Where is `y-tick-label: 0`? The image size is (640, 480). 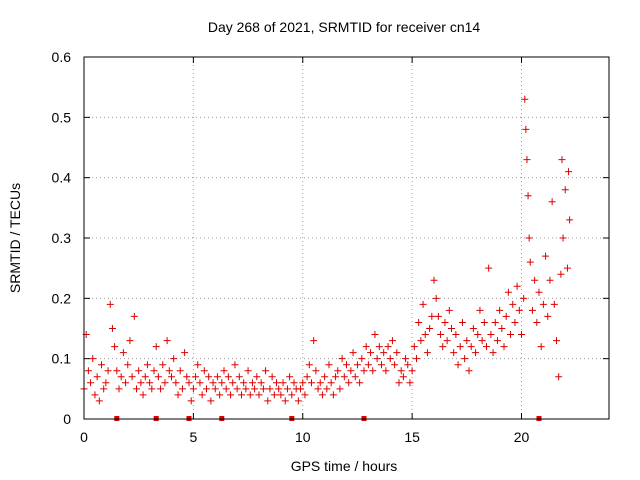
y-tick-label: 0 is located at coordinates (67, 419).